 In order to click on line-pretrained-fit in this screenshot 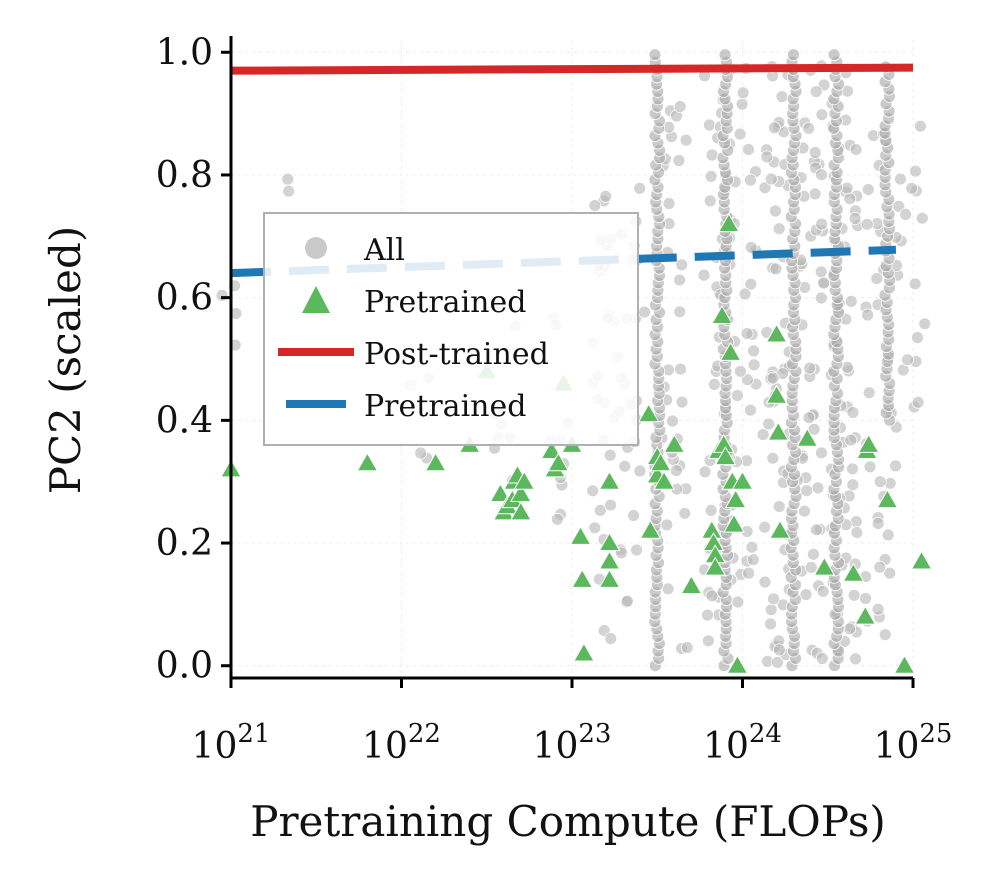, I will do `click(563, 261)`.